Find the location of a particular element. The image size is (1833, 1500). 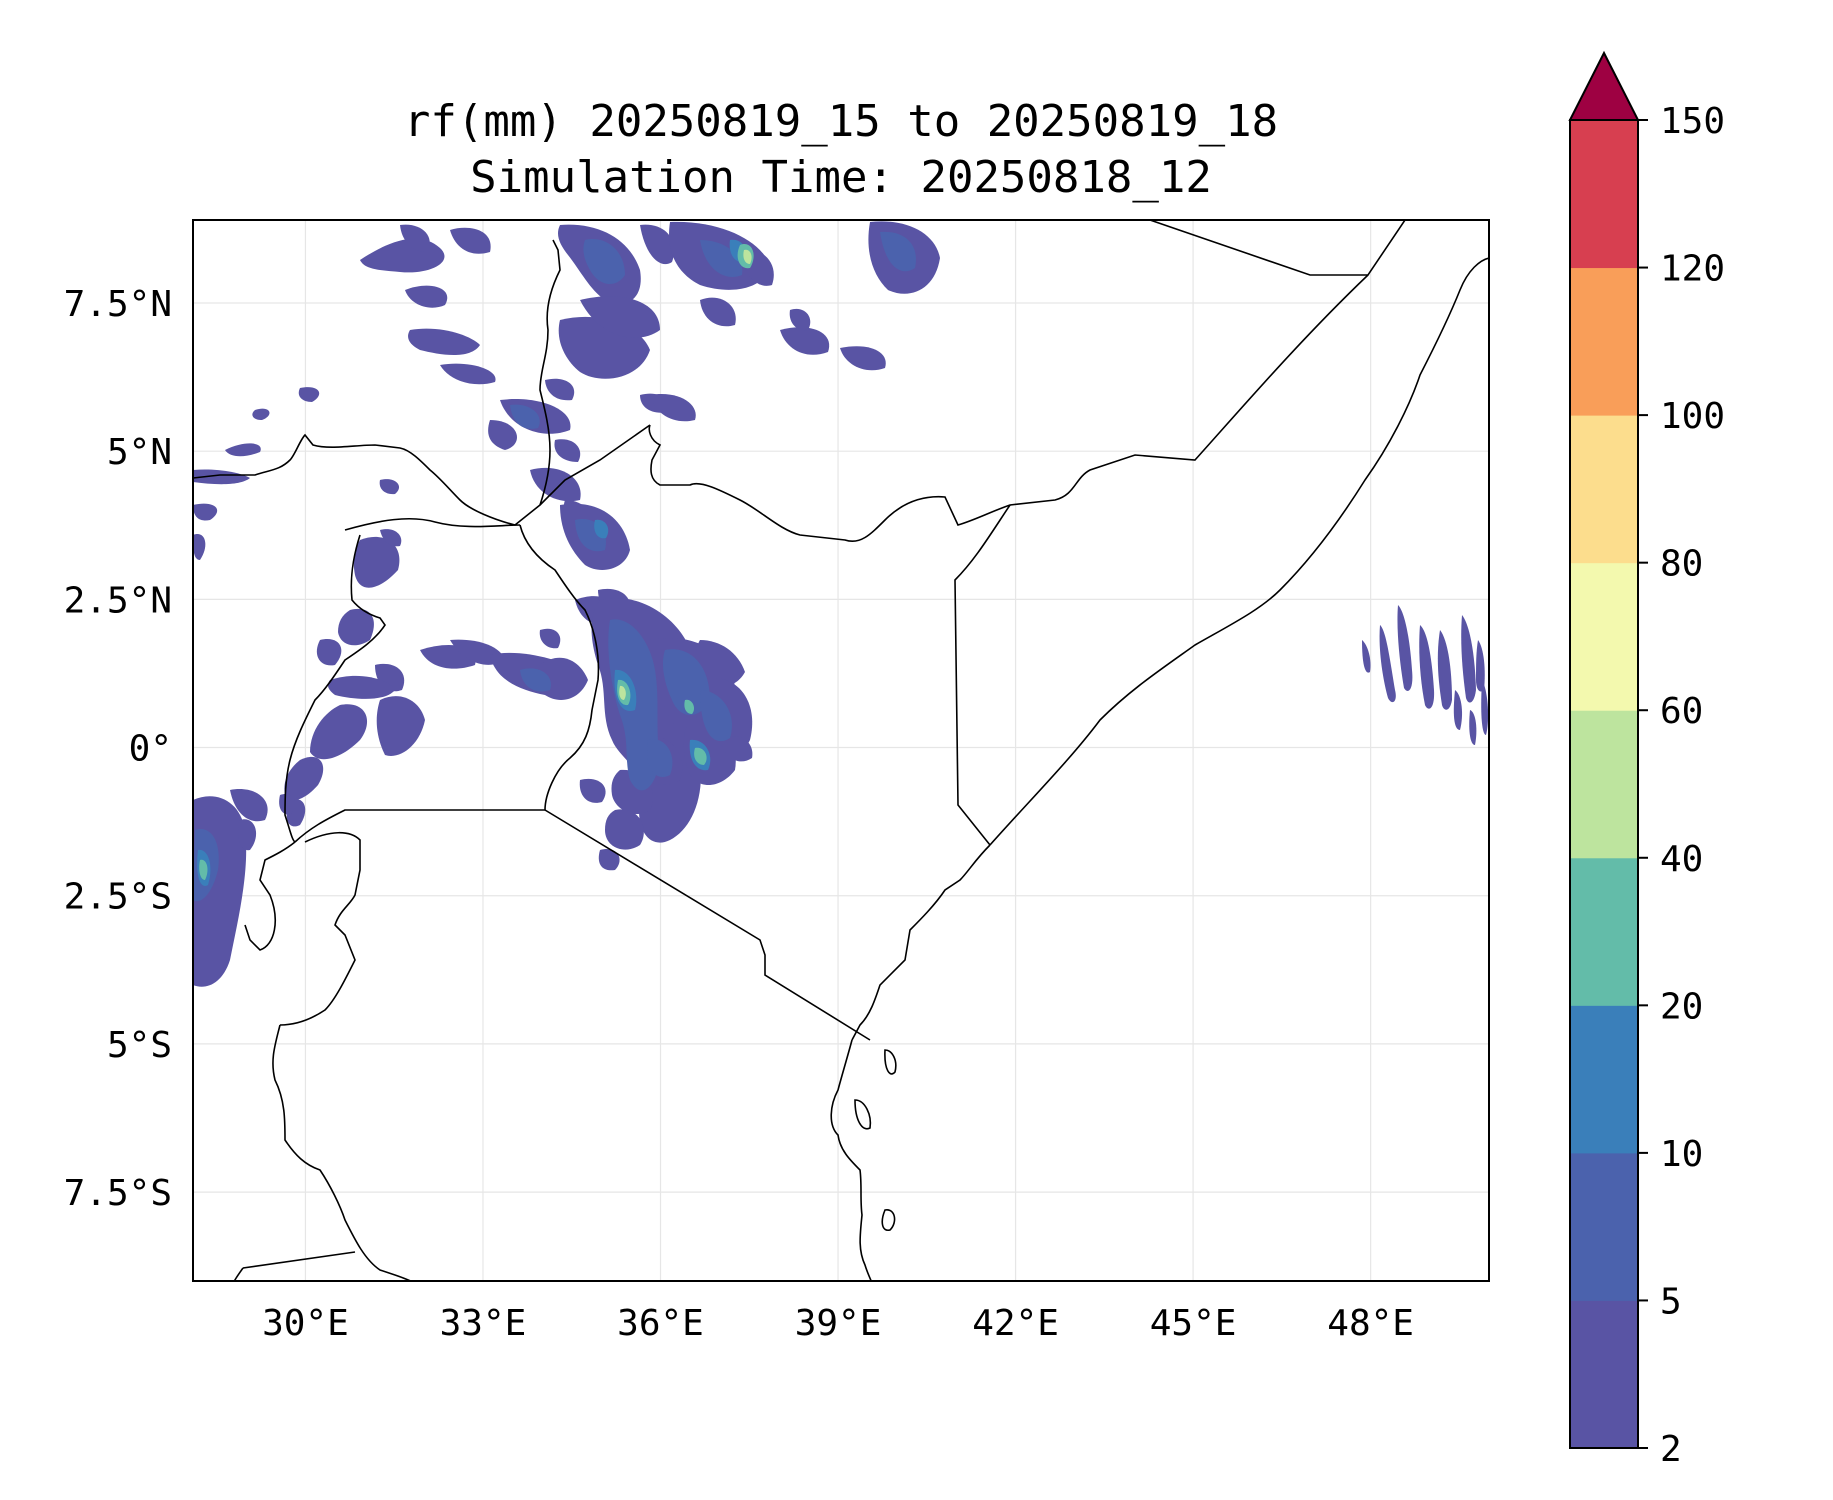

title-line-1: rf(mm) 20250819_15 to 20250819_18 is located at coordinates (841, 121).